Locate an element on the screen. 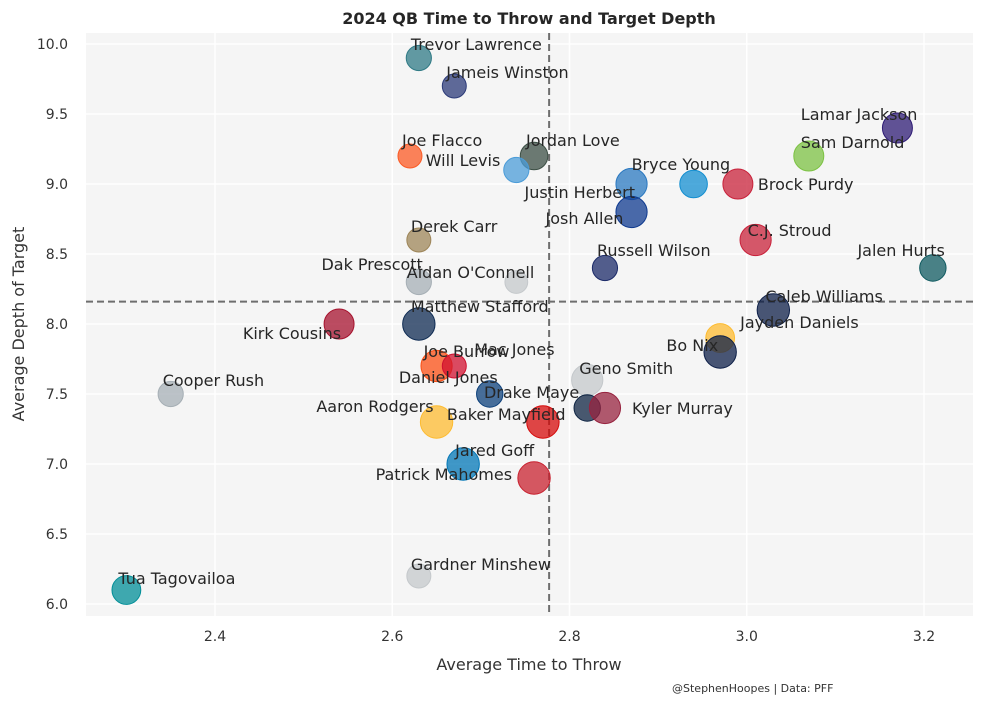 The height and width of the screenshot is (704, 984). y-tick-label: 6.5 is located at coordinates (57, 535).